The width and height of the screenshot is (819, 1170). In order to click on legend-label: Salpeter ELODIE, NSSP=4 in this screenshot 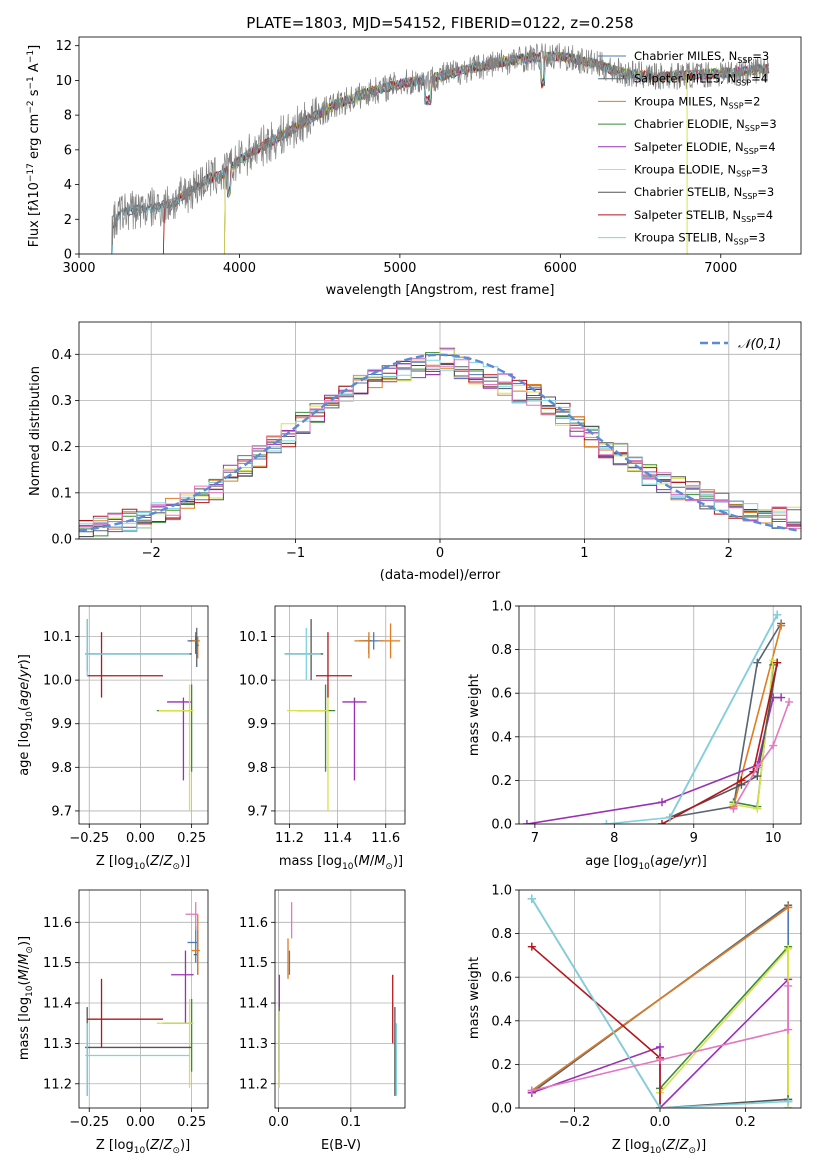, I will do `click(705, 148)`.